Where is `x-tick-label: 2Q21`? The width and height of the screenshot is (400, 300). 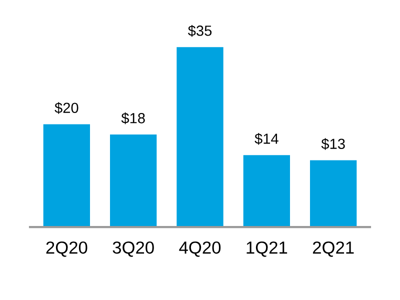
x-tick-label: 2Q21 is located at coordinates (333, 249).